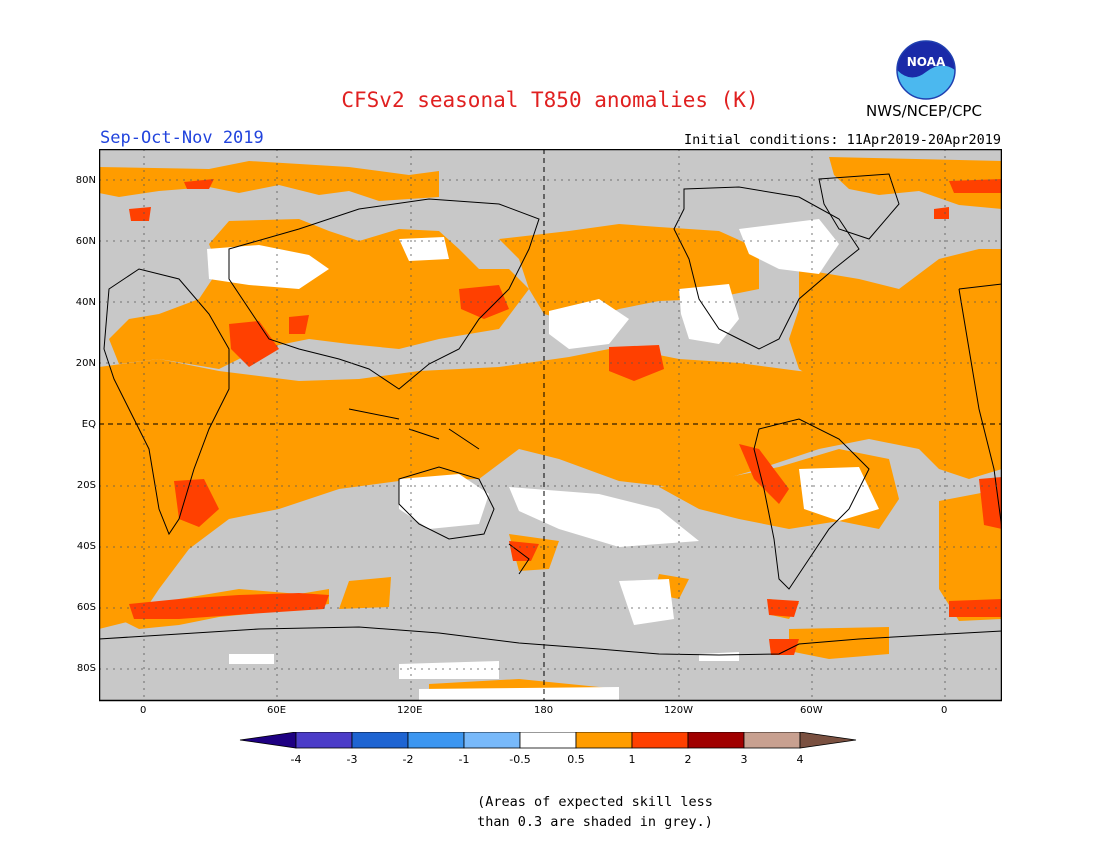 This screenshot has width=1100, height=850. What do you see at coordinates (926, 70) in the screenshot?
I see `noaa-logo-icon: NOAA` at bounding box center [926, 70].